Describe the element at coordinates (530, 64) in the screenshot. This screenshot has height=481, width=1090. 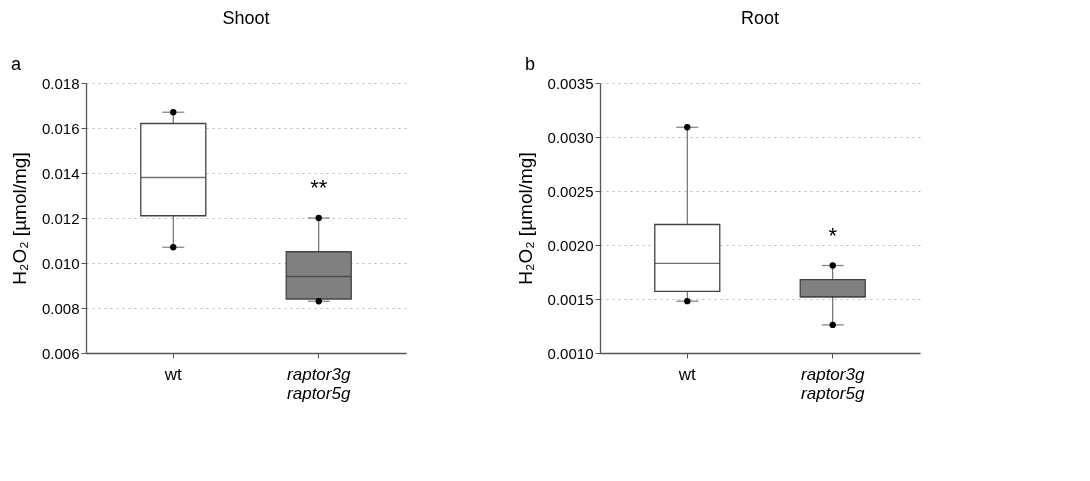
I see `text: b` at that location.